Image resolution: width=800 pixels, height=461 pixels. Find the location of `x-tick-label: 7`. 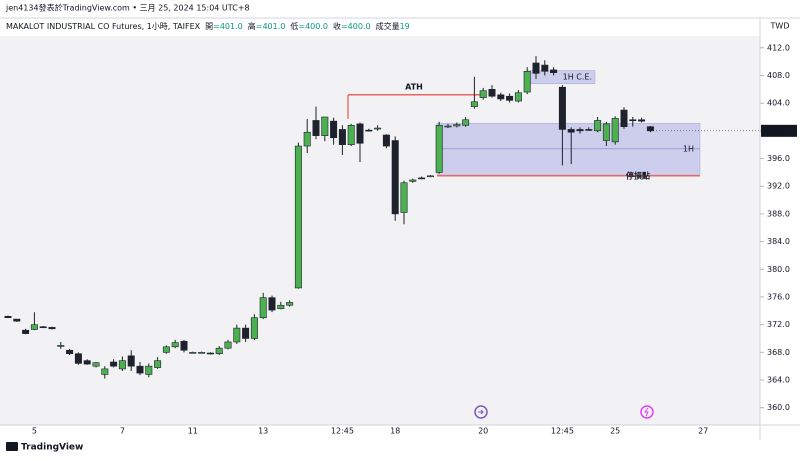

x-tick-label: 7 is located at coordinates (122, 431).